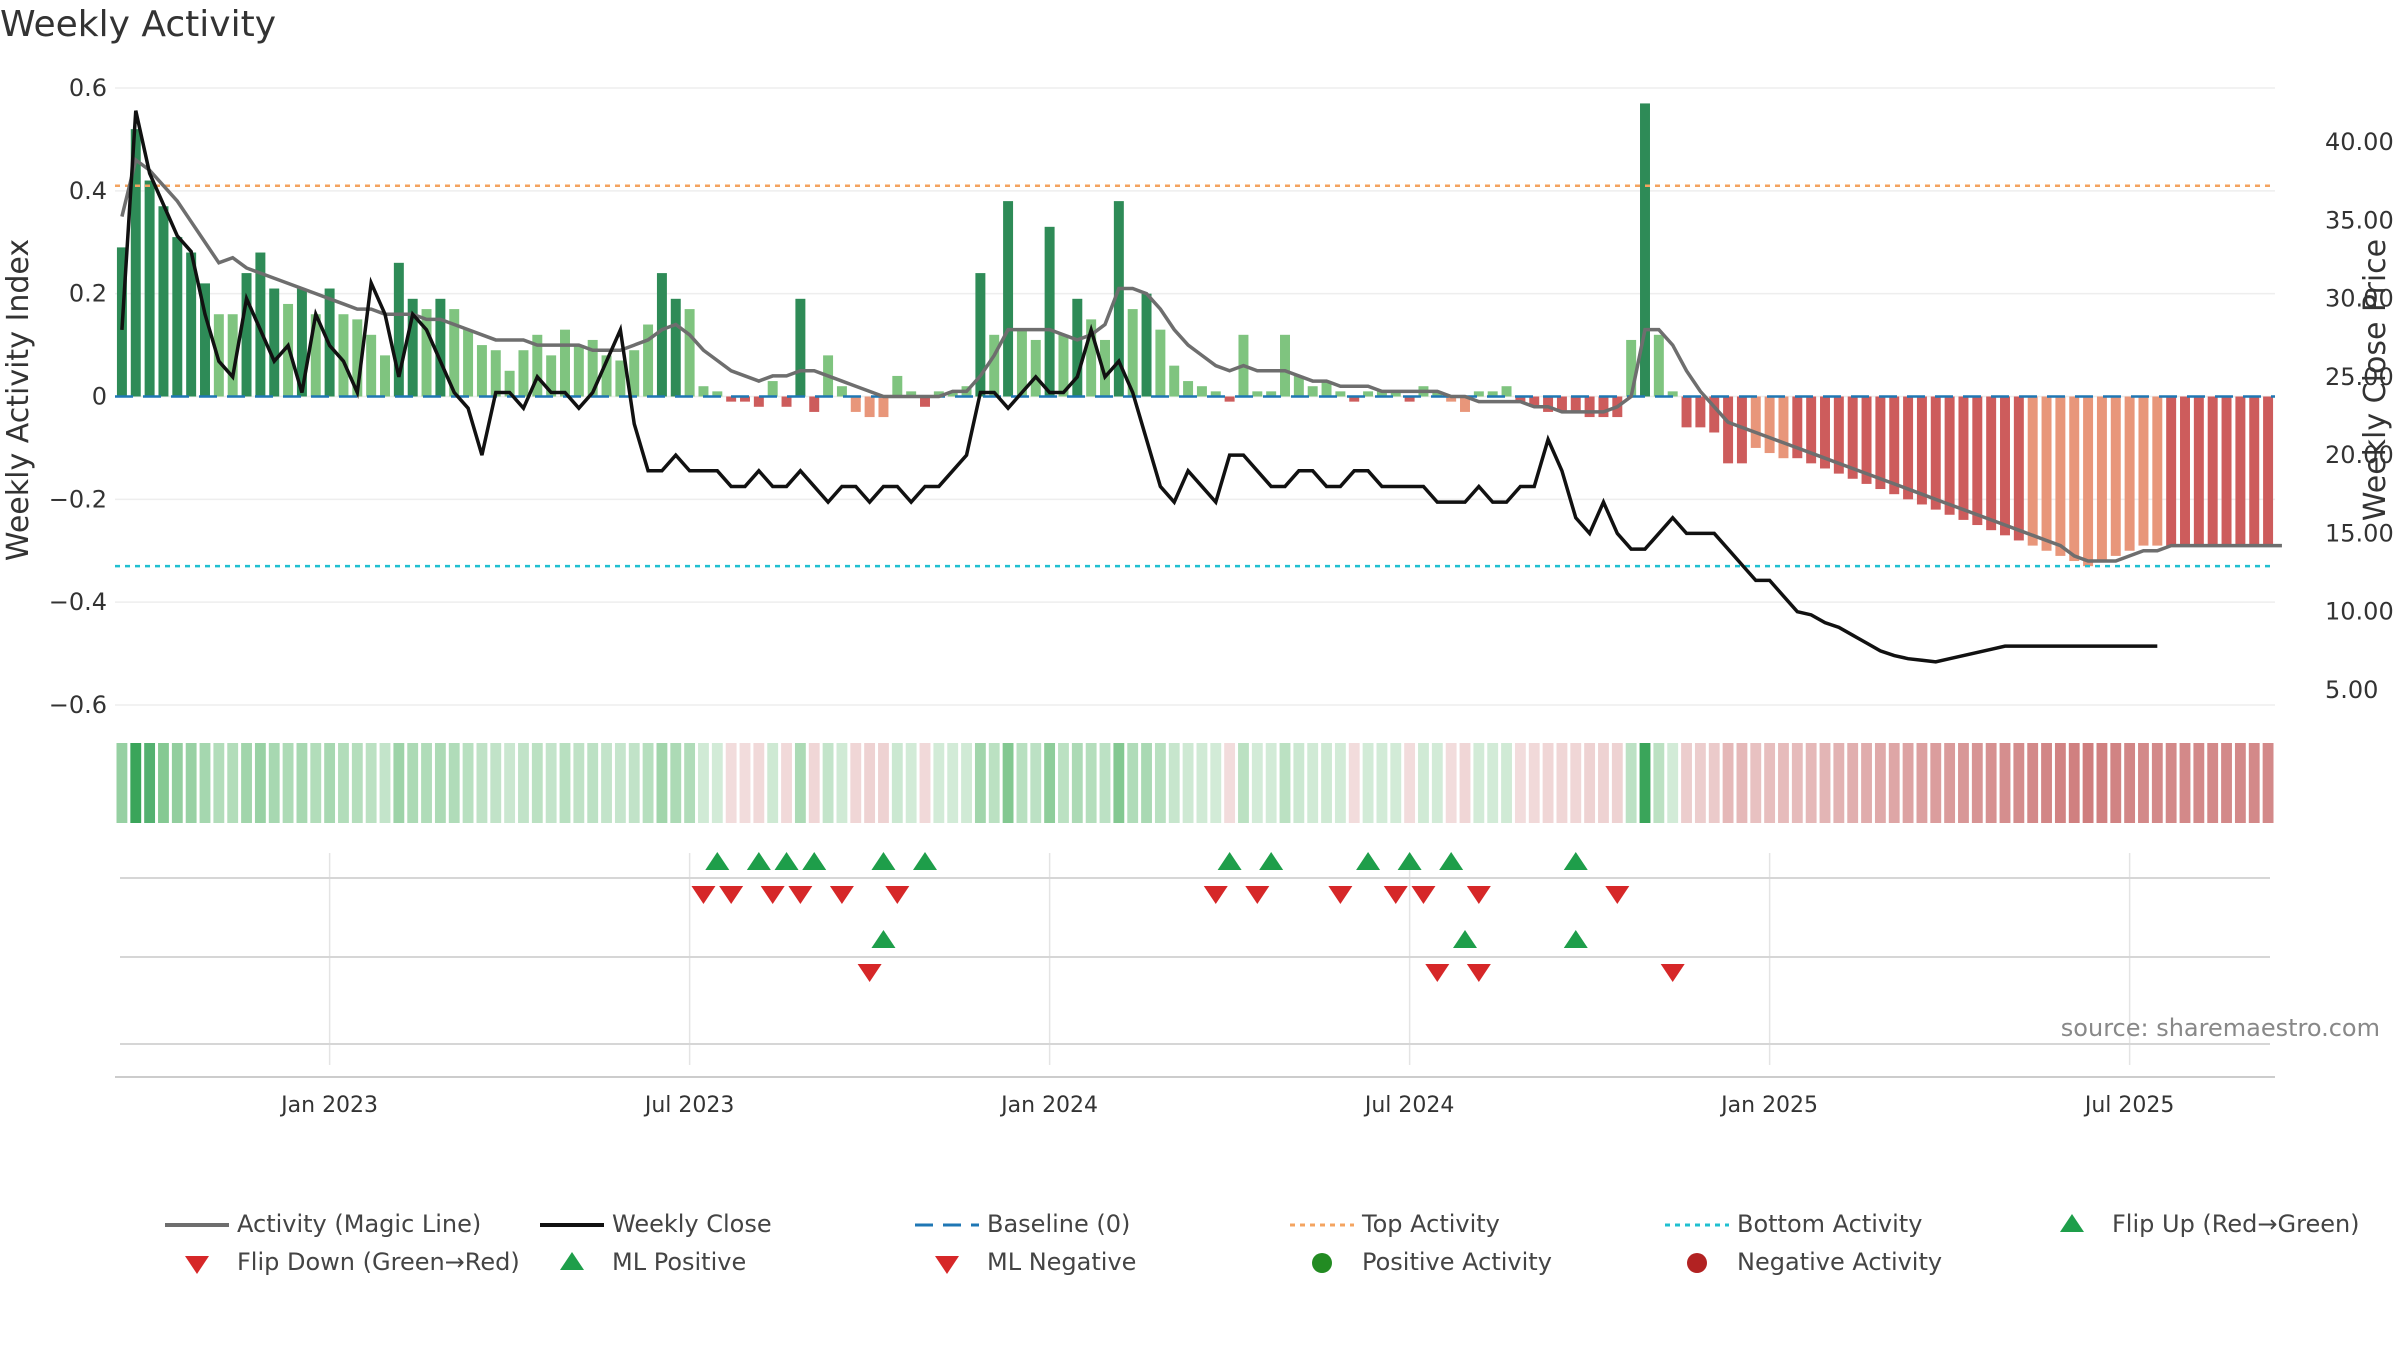 This screenshot has width=2400, height=1350. I want to click on x-tick-label: Jul 2023, so click(689, 1105).